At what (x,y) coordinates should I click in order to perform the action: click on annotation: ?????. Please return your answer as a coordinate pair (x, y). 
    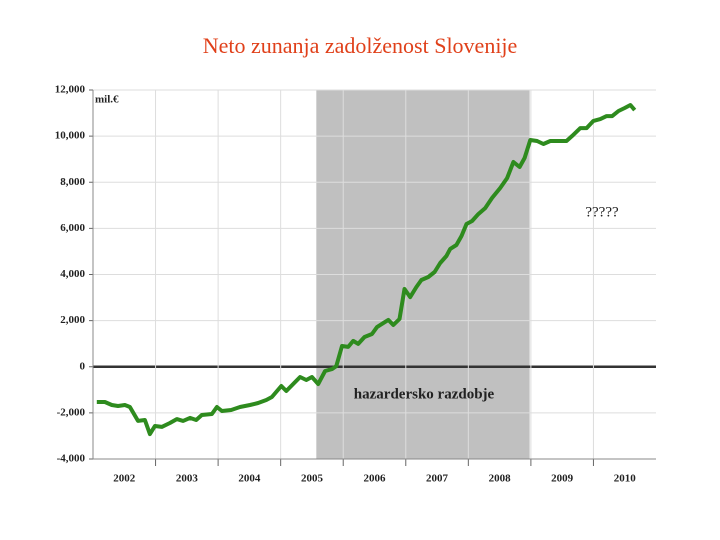
    Looking at the image, I should click on (602, 212).